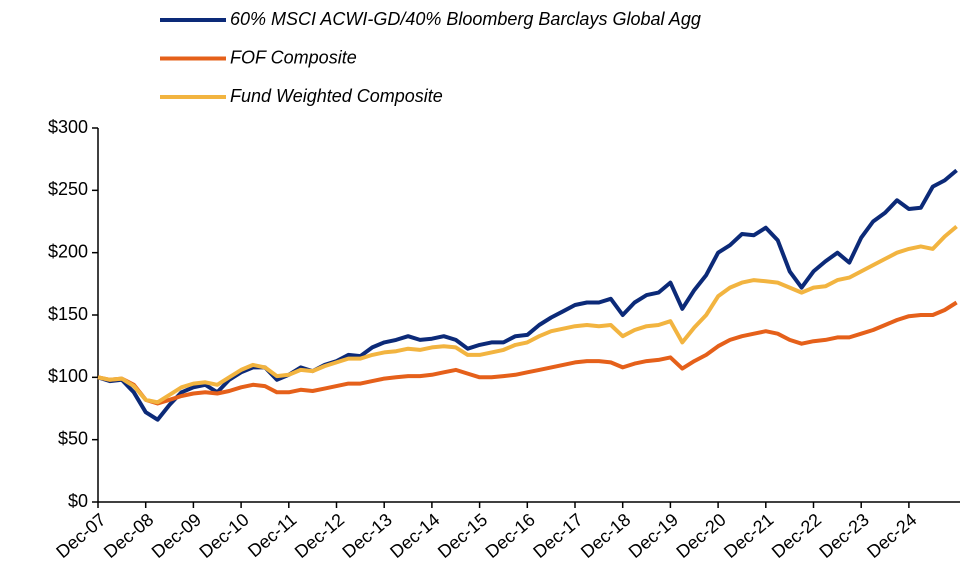 The height and width of the screenshot is (584, 969). What do you see at coordinates (319, 535) in the screenshot?
I see `x-tick-label: Dec-12` at bounding box center [319, 535].